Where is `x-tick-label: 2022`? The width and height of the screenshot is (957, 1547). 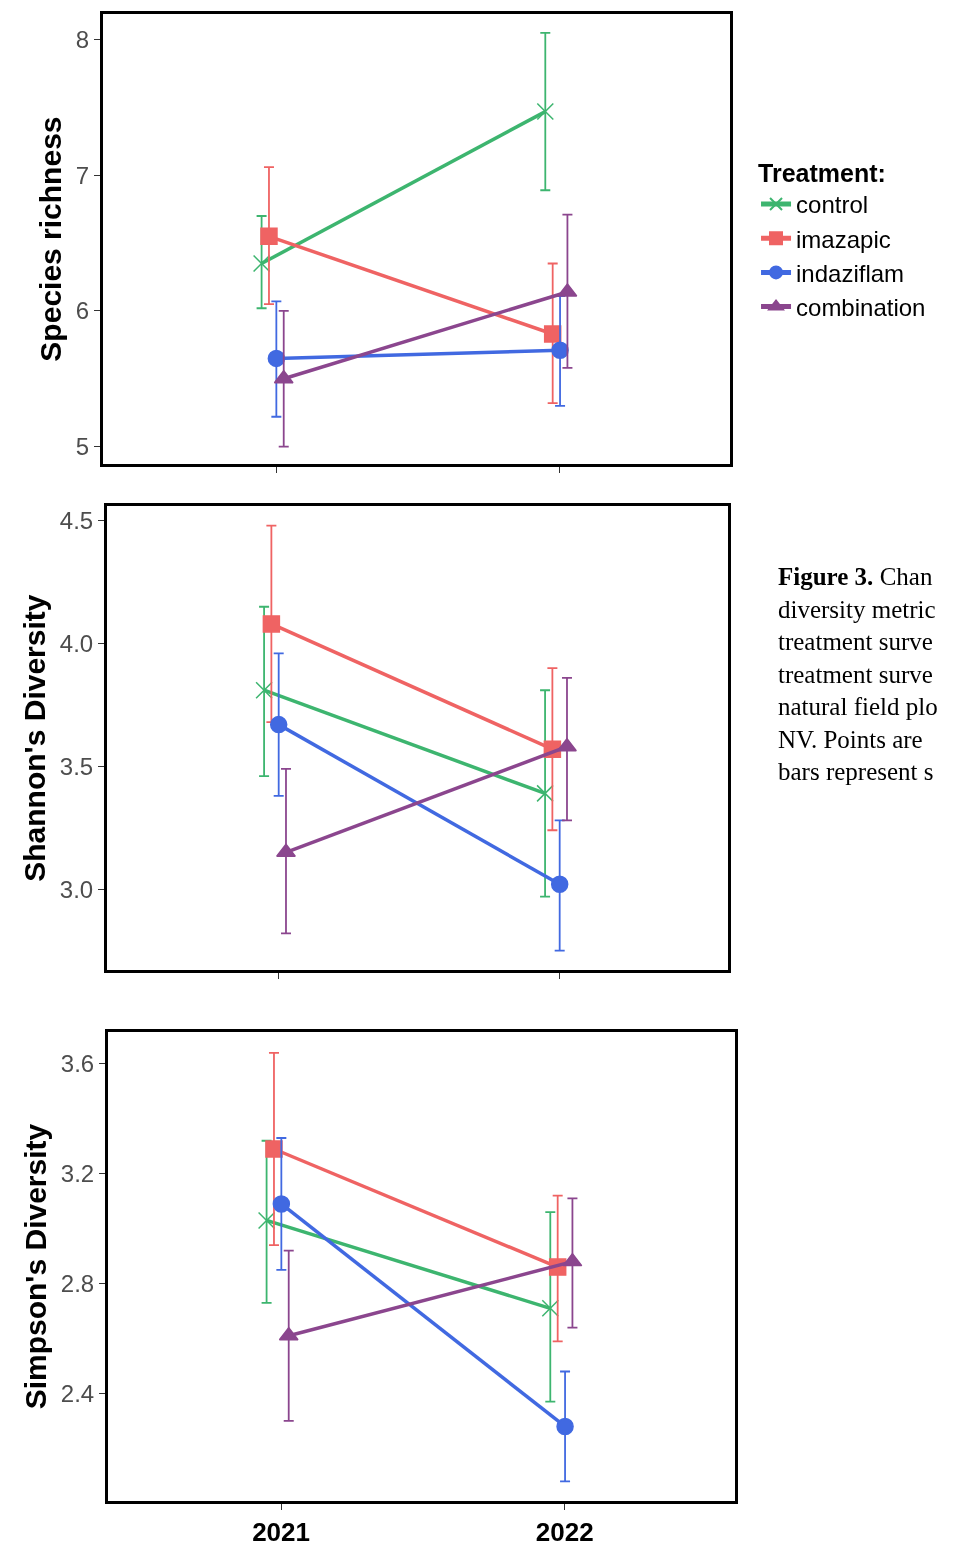
x-tick-label: 2022 is located at coordinates (564, 1532).